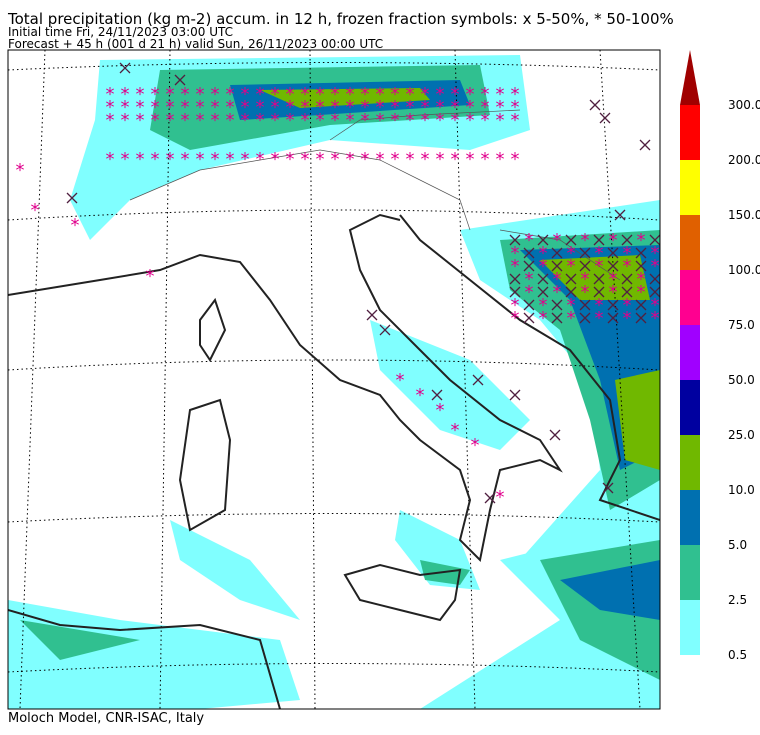 This screenshot has width=760, height=735. Describe the element at coordinates (737, 655) in the screenshot. I see `colorbar-label: 0.5` at that location.